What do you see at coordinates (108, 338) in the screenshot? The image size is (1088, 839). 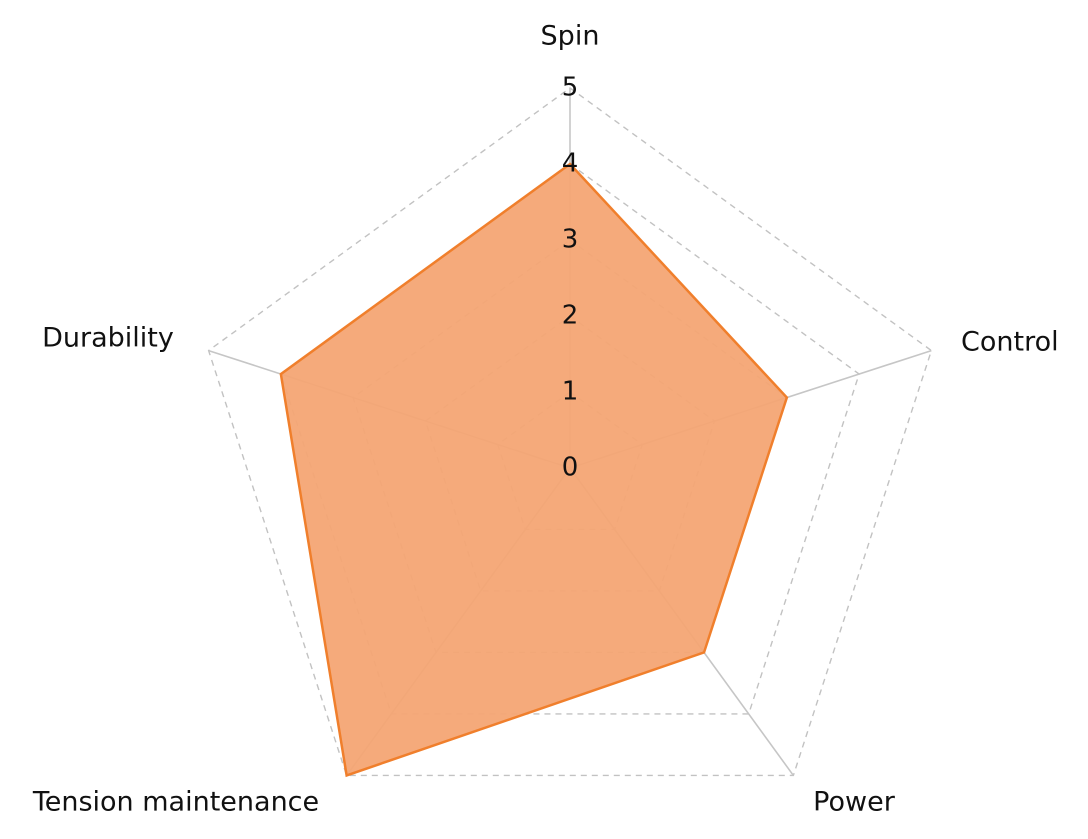 I see `axis-label-durability: Durability` at bounding box center [108, 338].